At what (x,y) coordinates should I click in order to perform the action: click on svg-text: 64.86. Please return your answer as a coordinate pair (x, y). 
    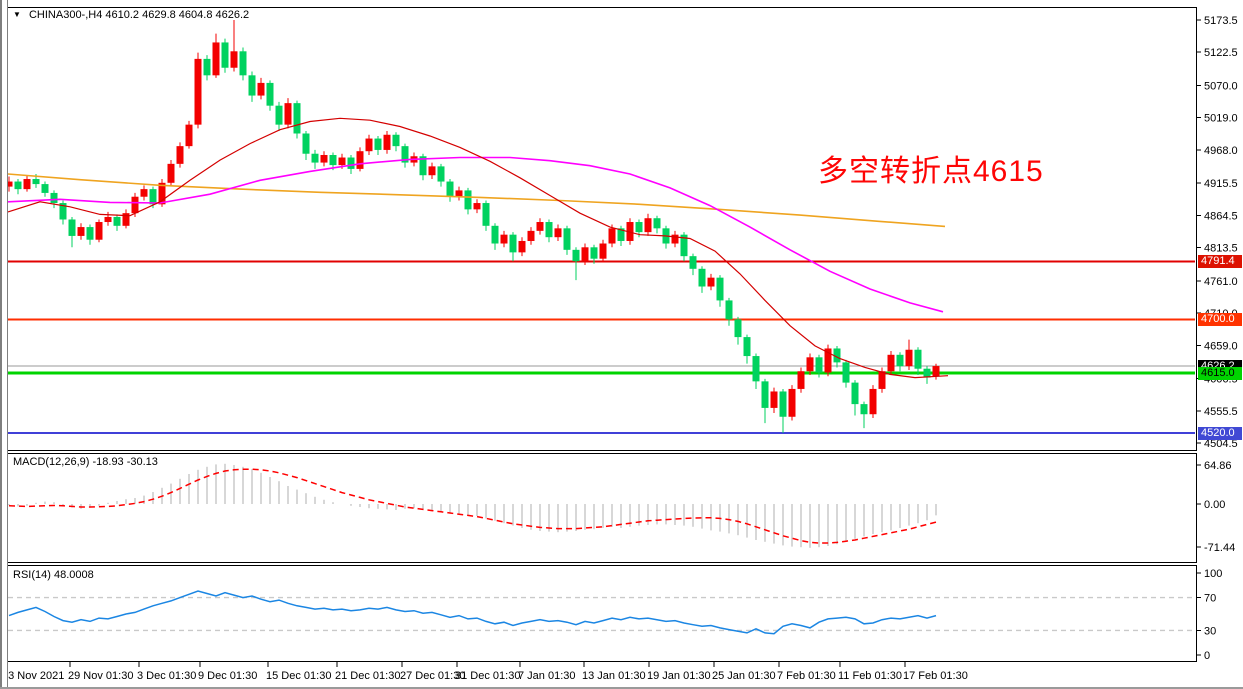
    Looking at the image, I should click on (1218, 466).